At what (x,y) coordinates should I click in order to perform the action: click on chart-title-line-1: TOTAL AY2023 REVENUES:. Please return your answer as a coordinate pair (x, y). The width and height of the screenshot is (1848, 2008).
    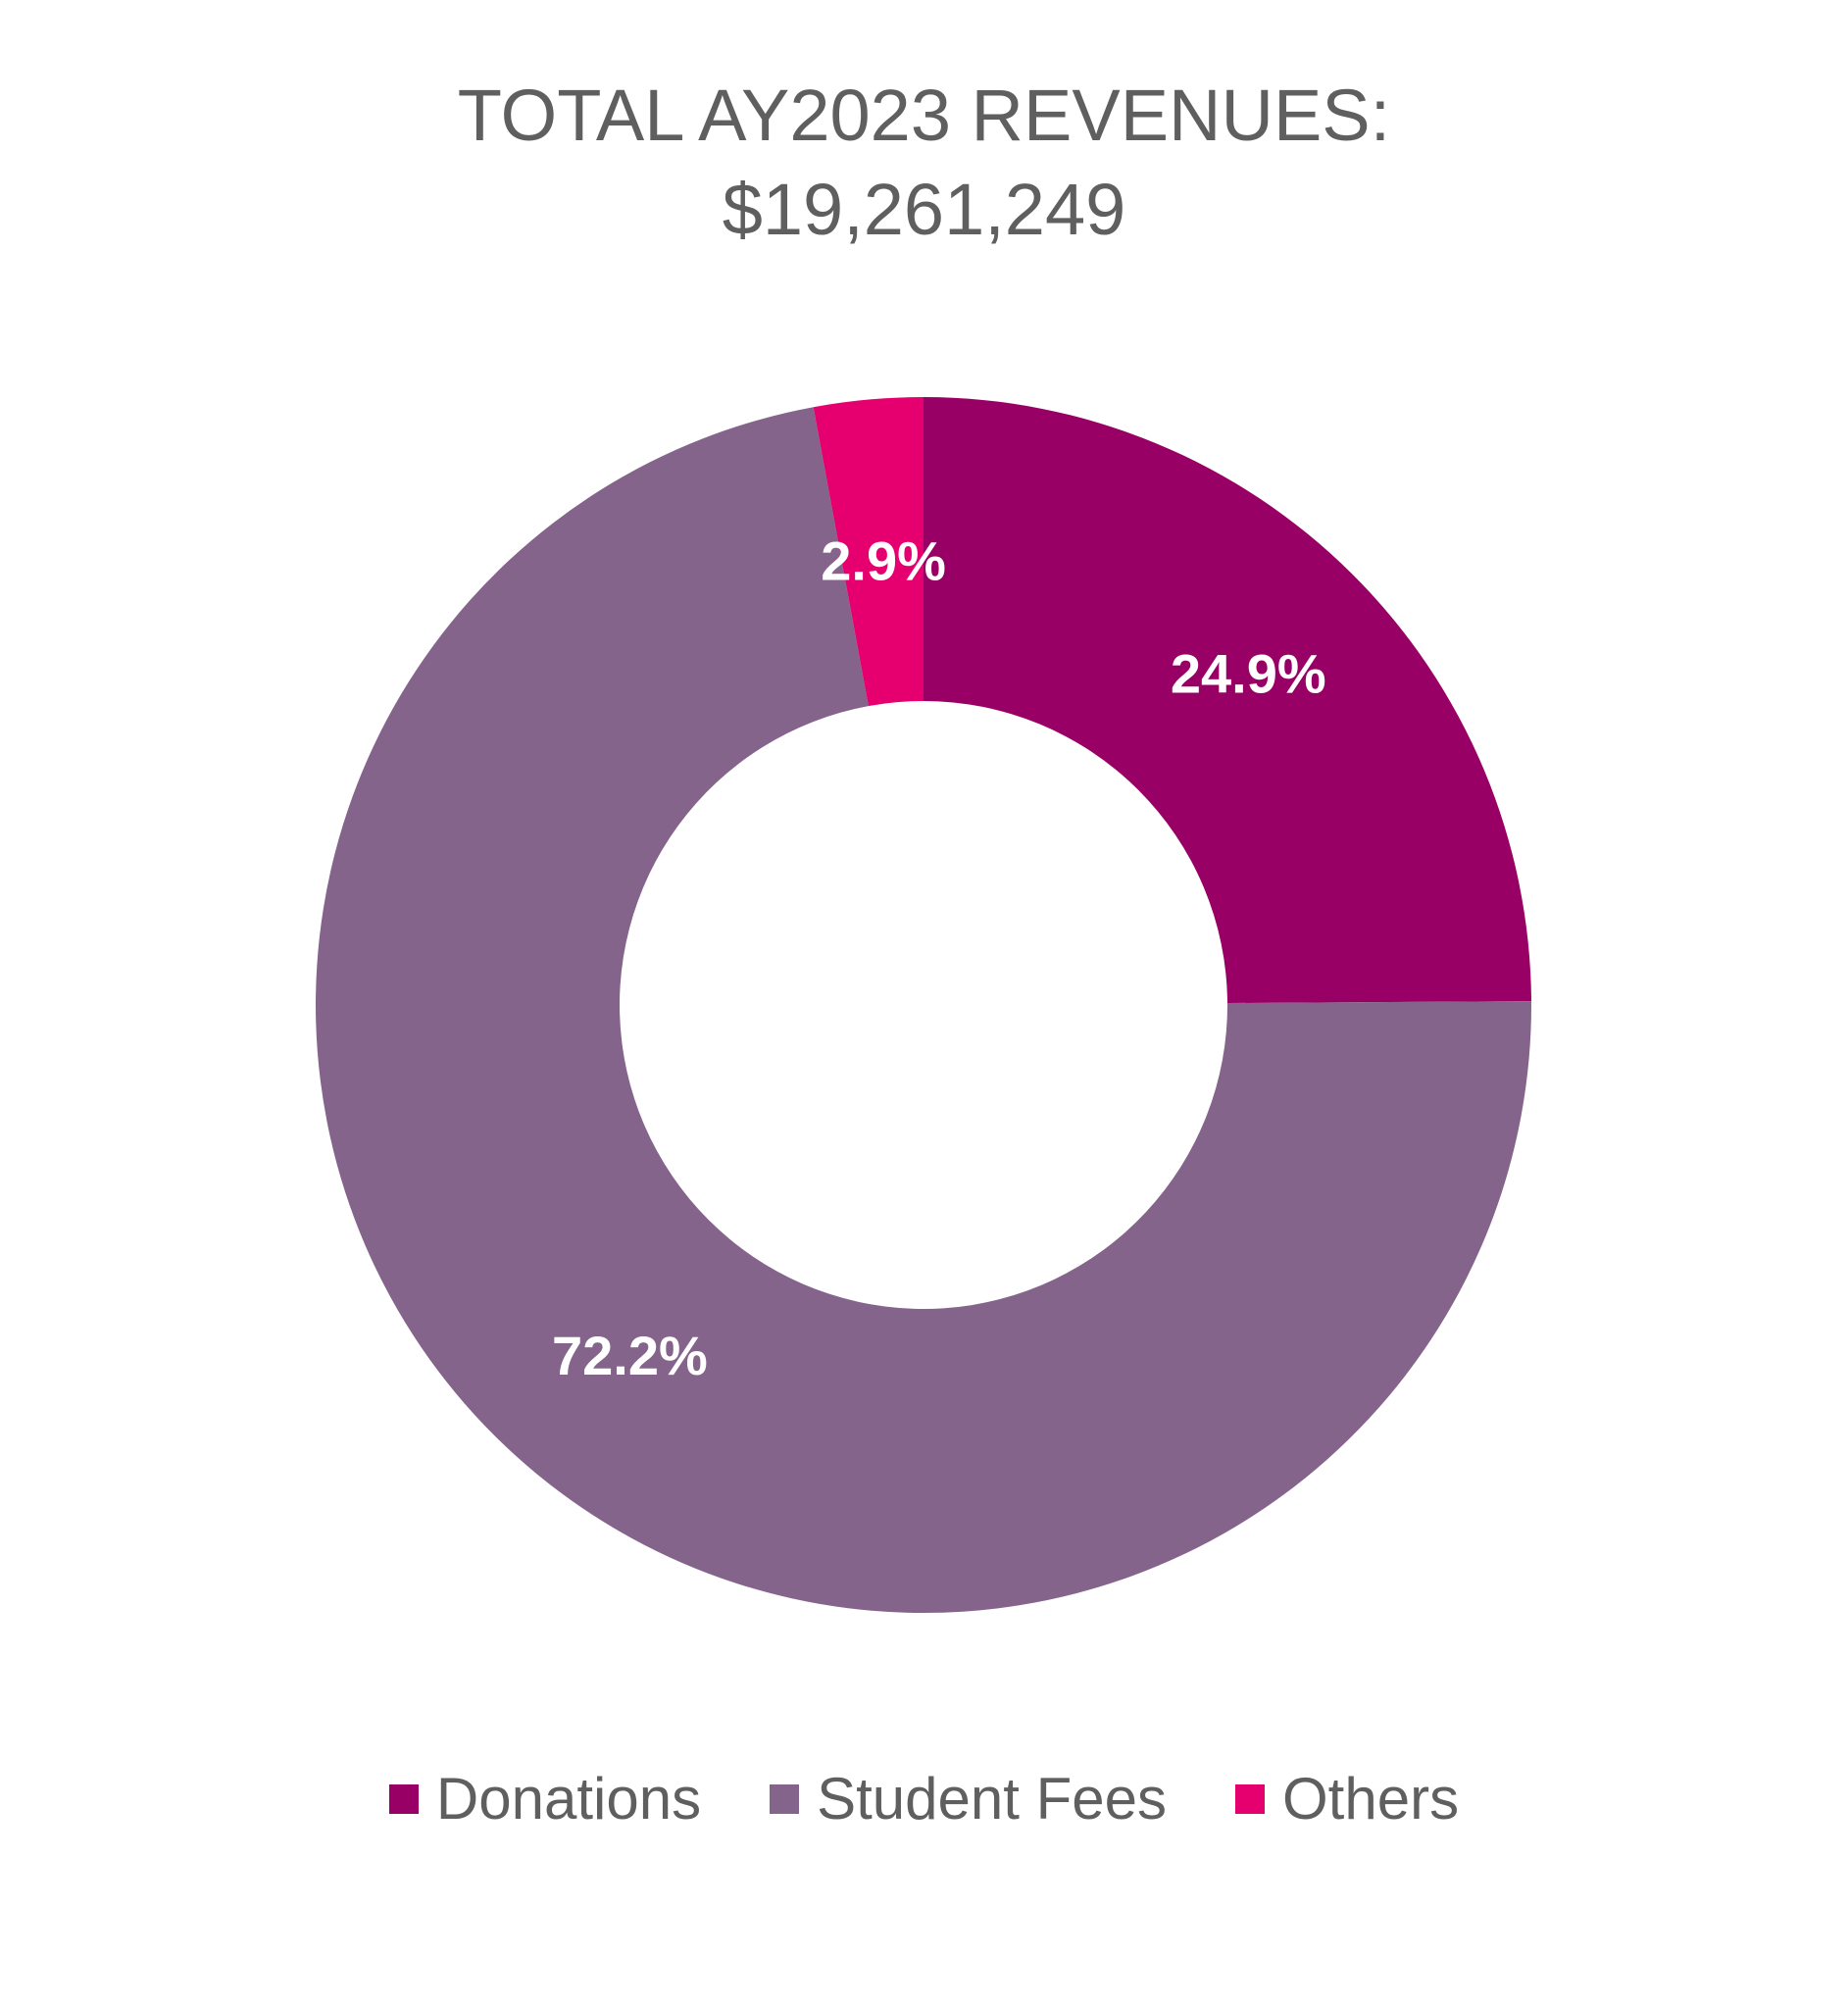
    Looking at the image, I should click on (924, 115).